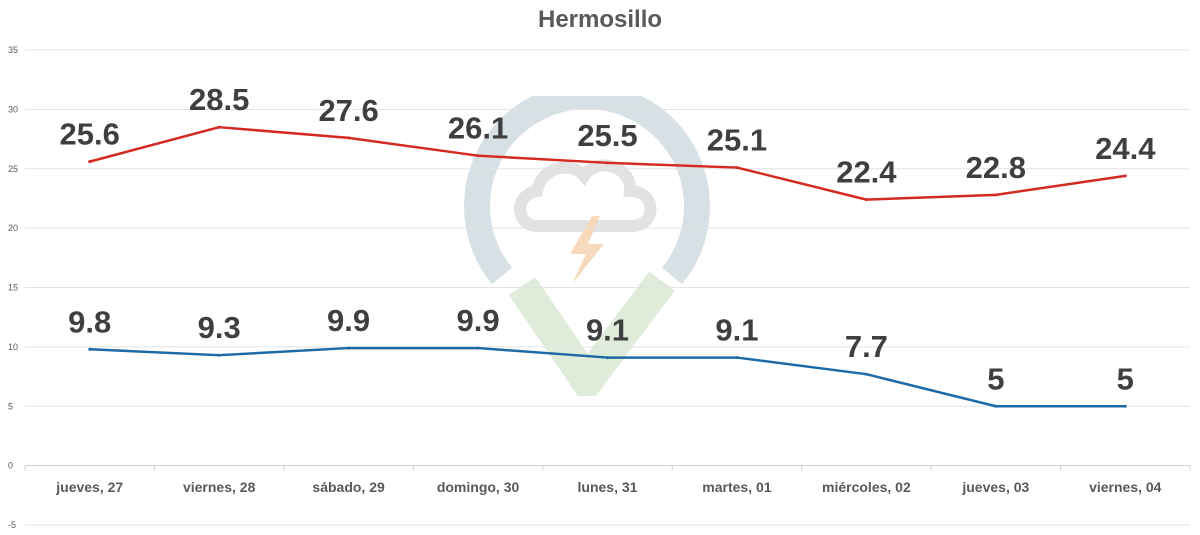  Describe the element at coordinates (348, 487) in the screenshot. I see `x-tick-label: sábado, 29` at that location.